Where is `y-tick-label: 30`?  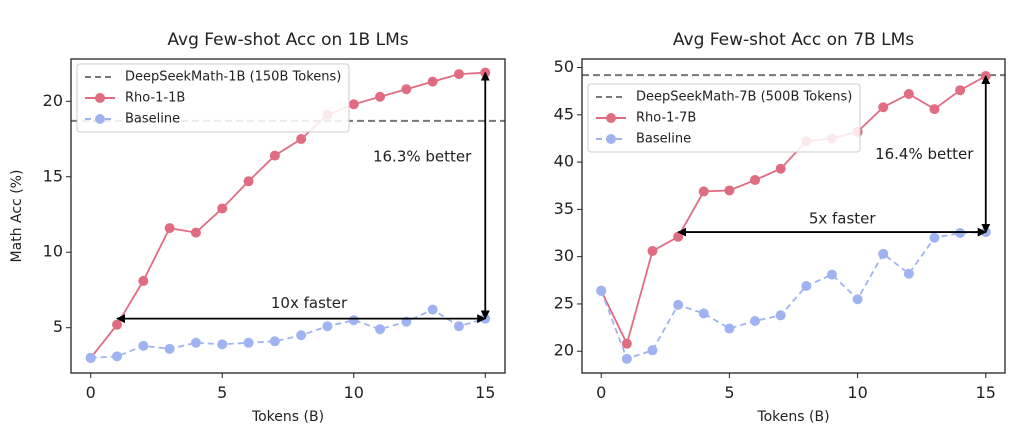 y-tick-label: 30 is located at coordinates (564, 255).